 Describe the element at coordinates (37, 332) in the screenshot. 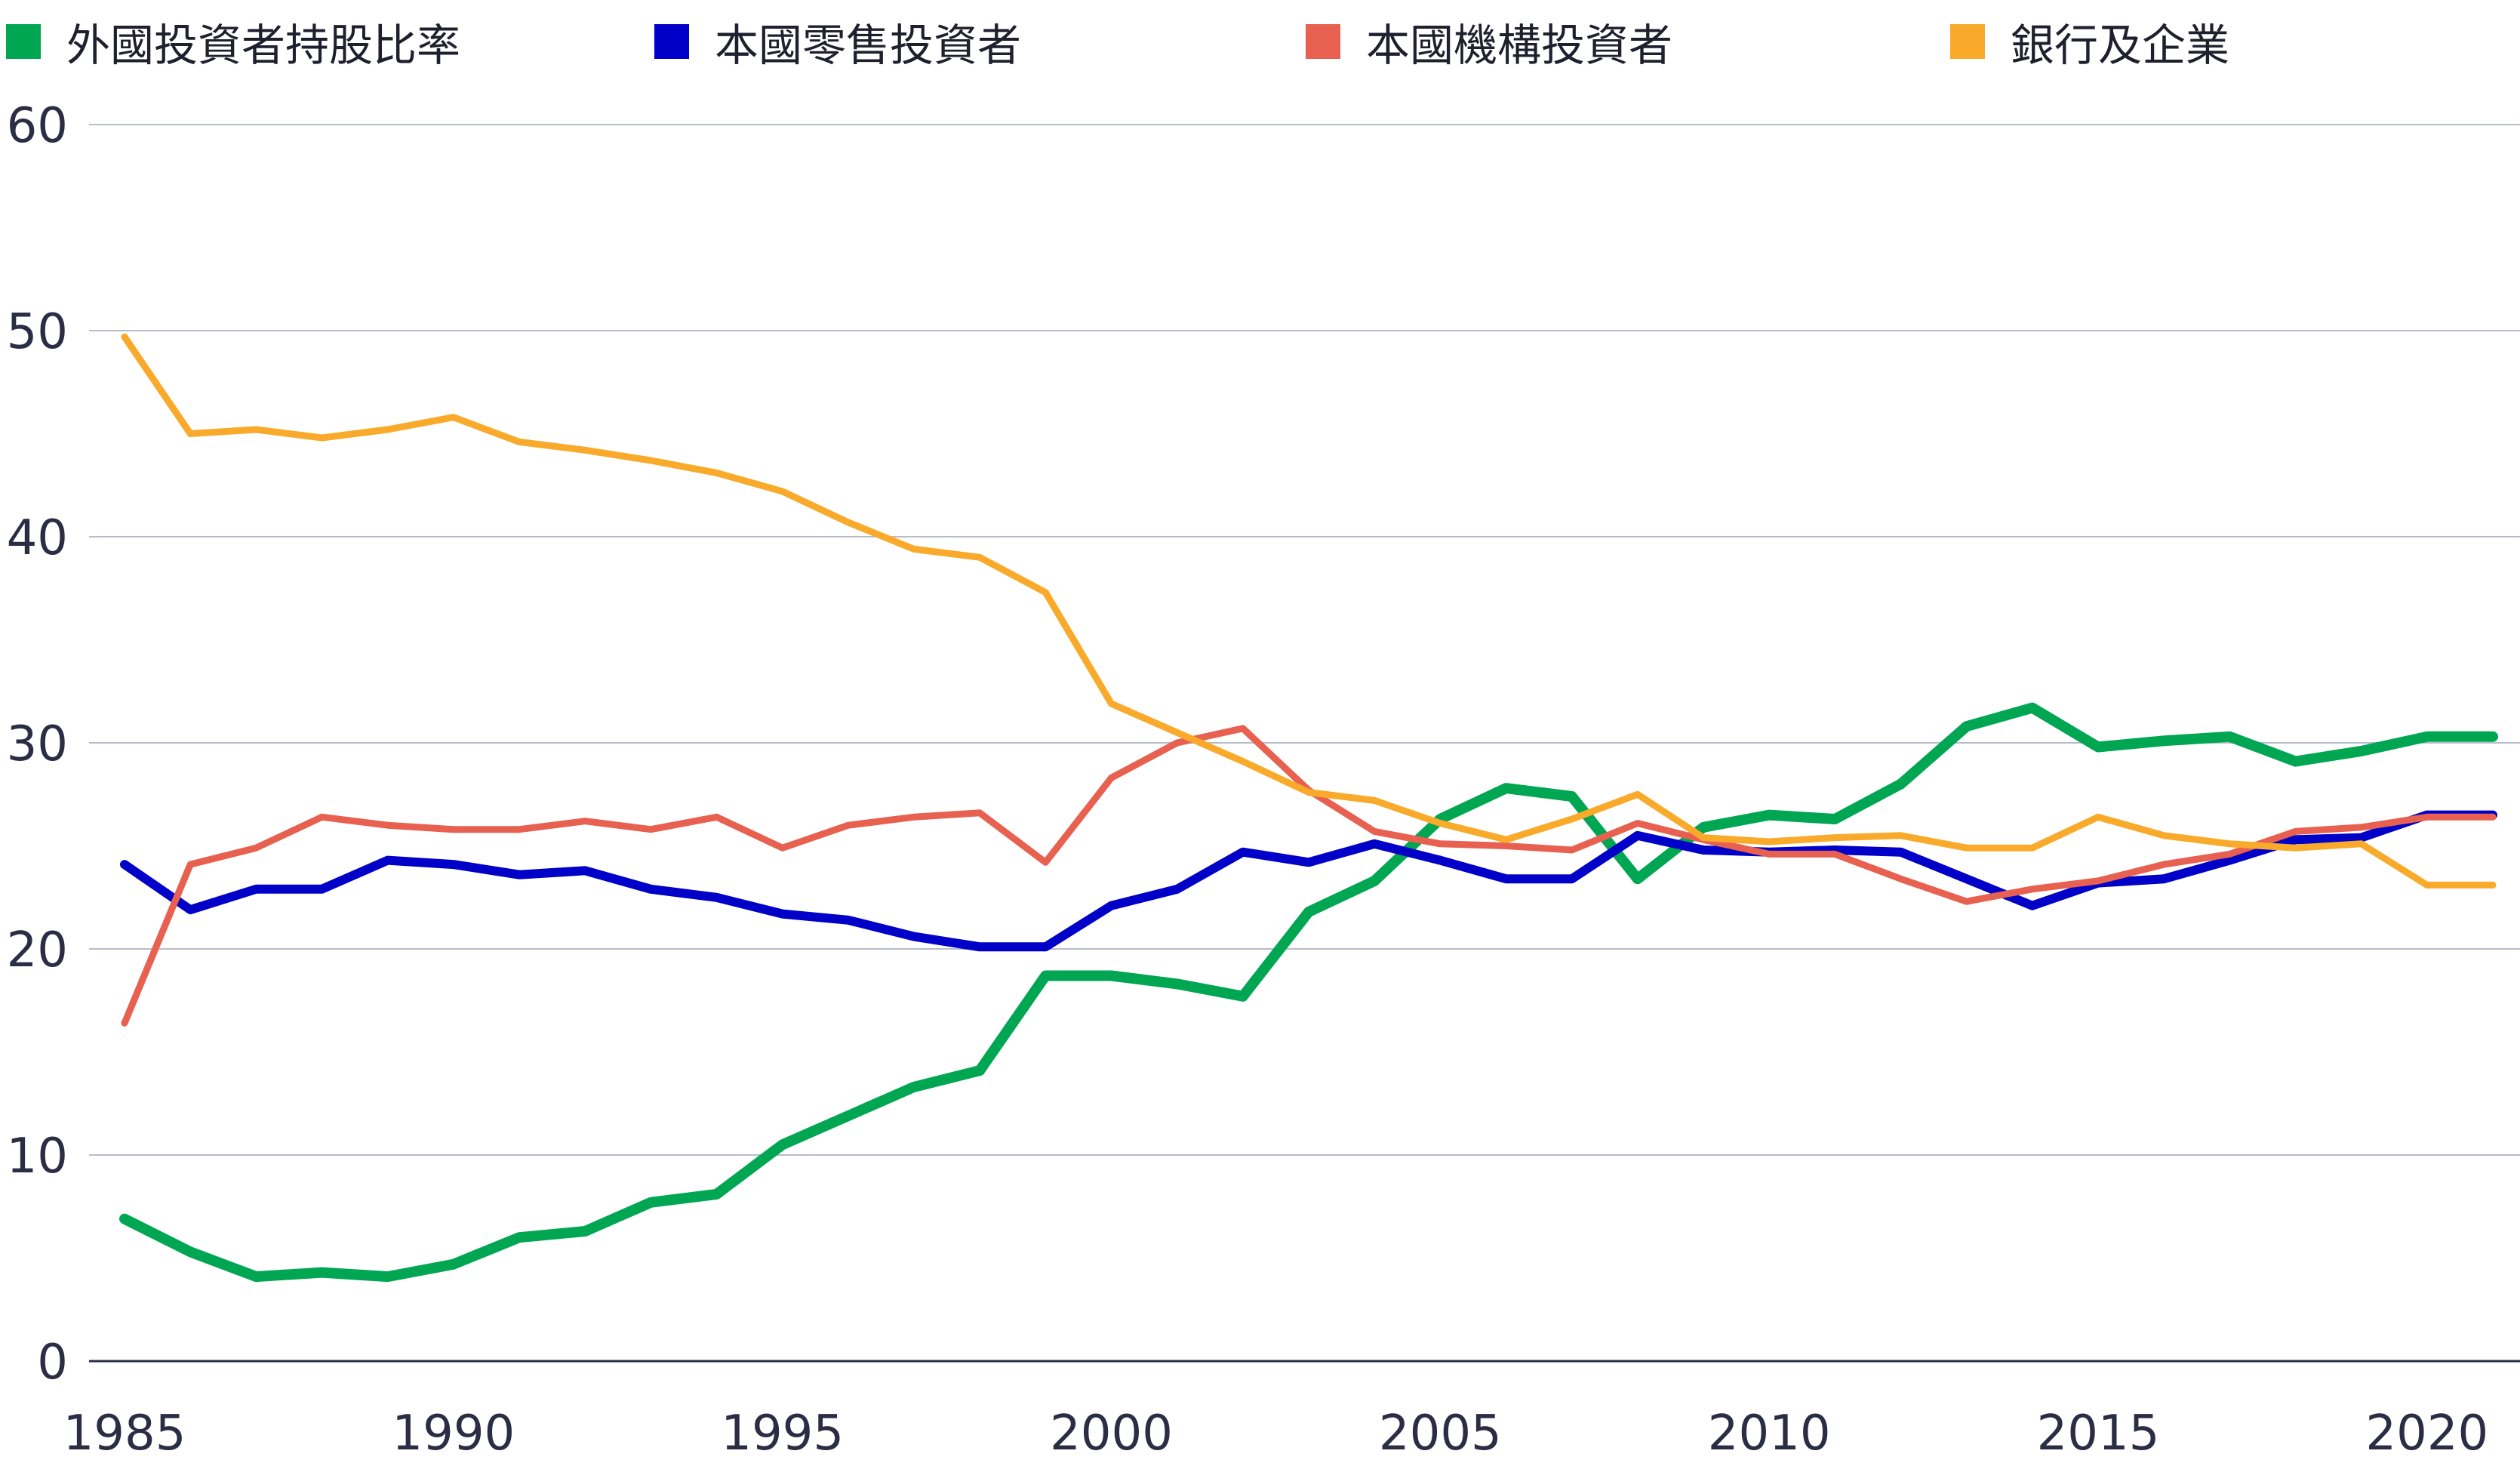

I see `y-tick-label: 50` at that location.